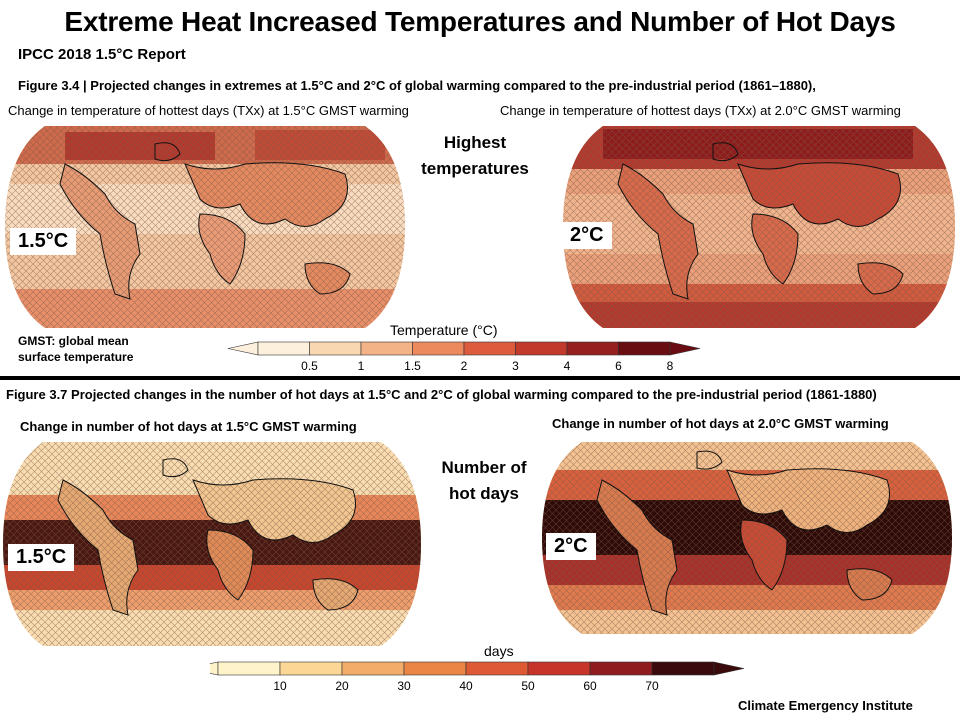  What do you see at coordinates (475, 142) in the screenshot?
I see `top-center-label-line1: Highest` at bounding box center [475, 142].